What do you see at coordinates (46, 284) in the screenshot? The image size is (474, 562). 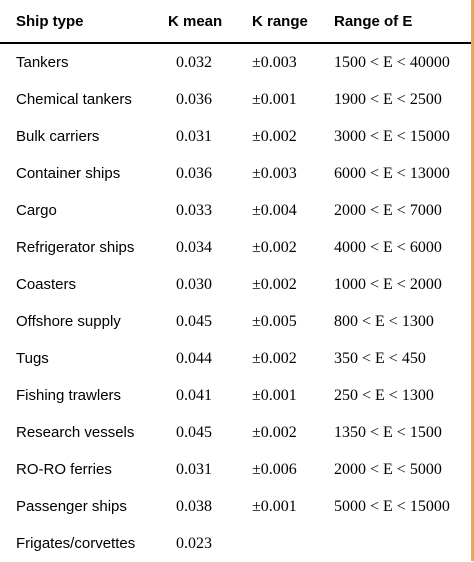 I see `cell-ship-type: Coasters` at bounding box center [46, 284].